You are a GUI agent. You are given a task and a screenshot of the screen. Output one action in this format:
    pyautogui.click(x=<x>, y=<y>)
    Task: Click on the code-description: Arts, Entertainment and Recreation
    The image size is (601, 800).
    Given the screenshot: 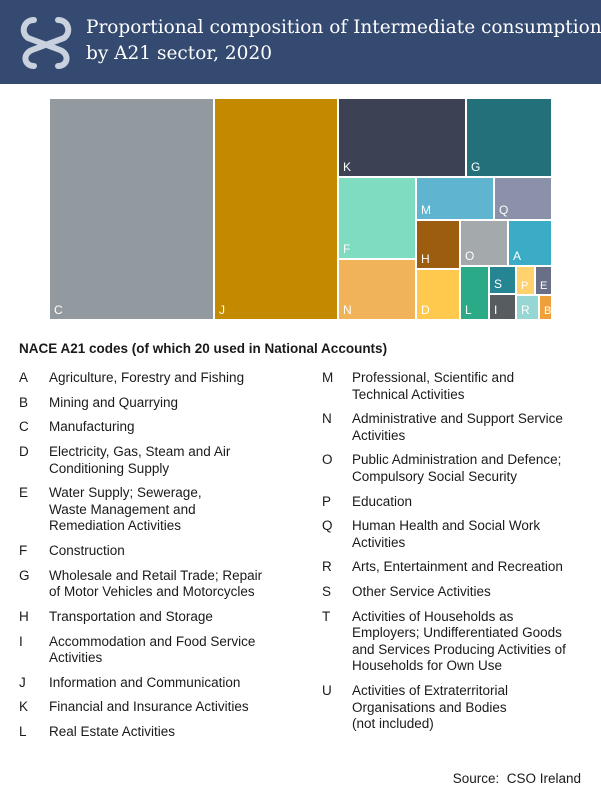 What is the action you would take?
    pyautogui.click(x=457, y=567)
    